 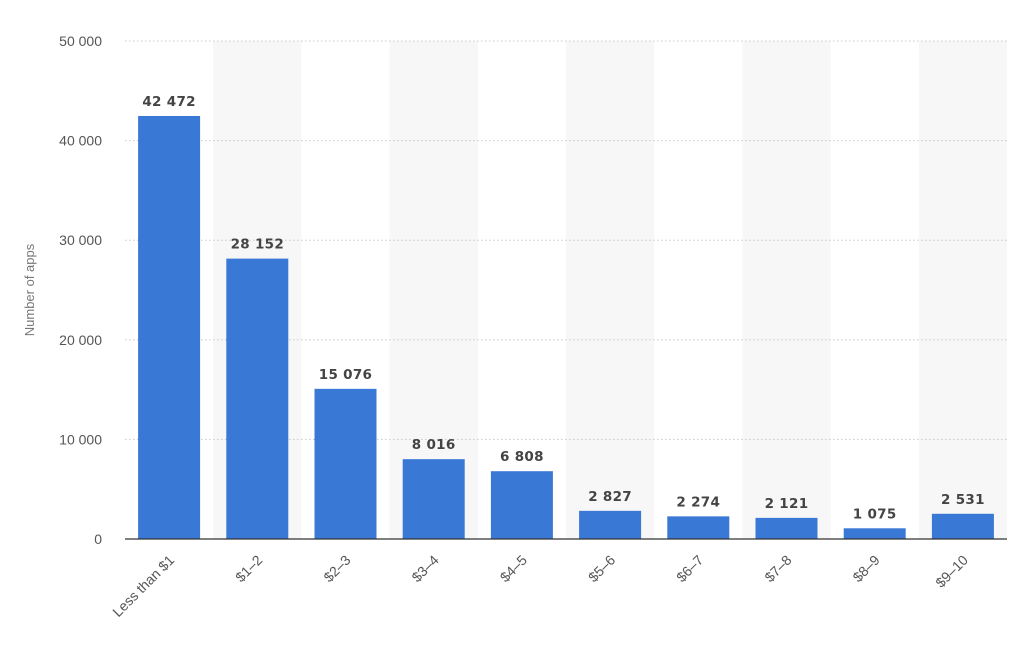 I want to click on bar-value-label: 1 075, so click(x=875, y=514).